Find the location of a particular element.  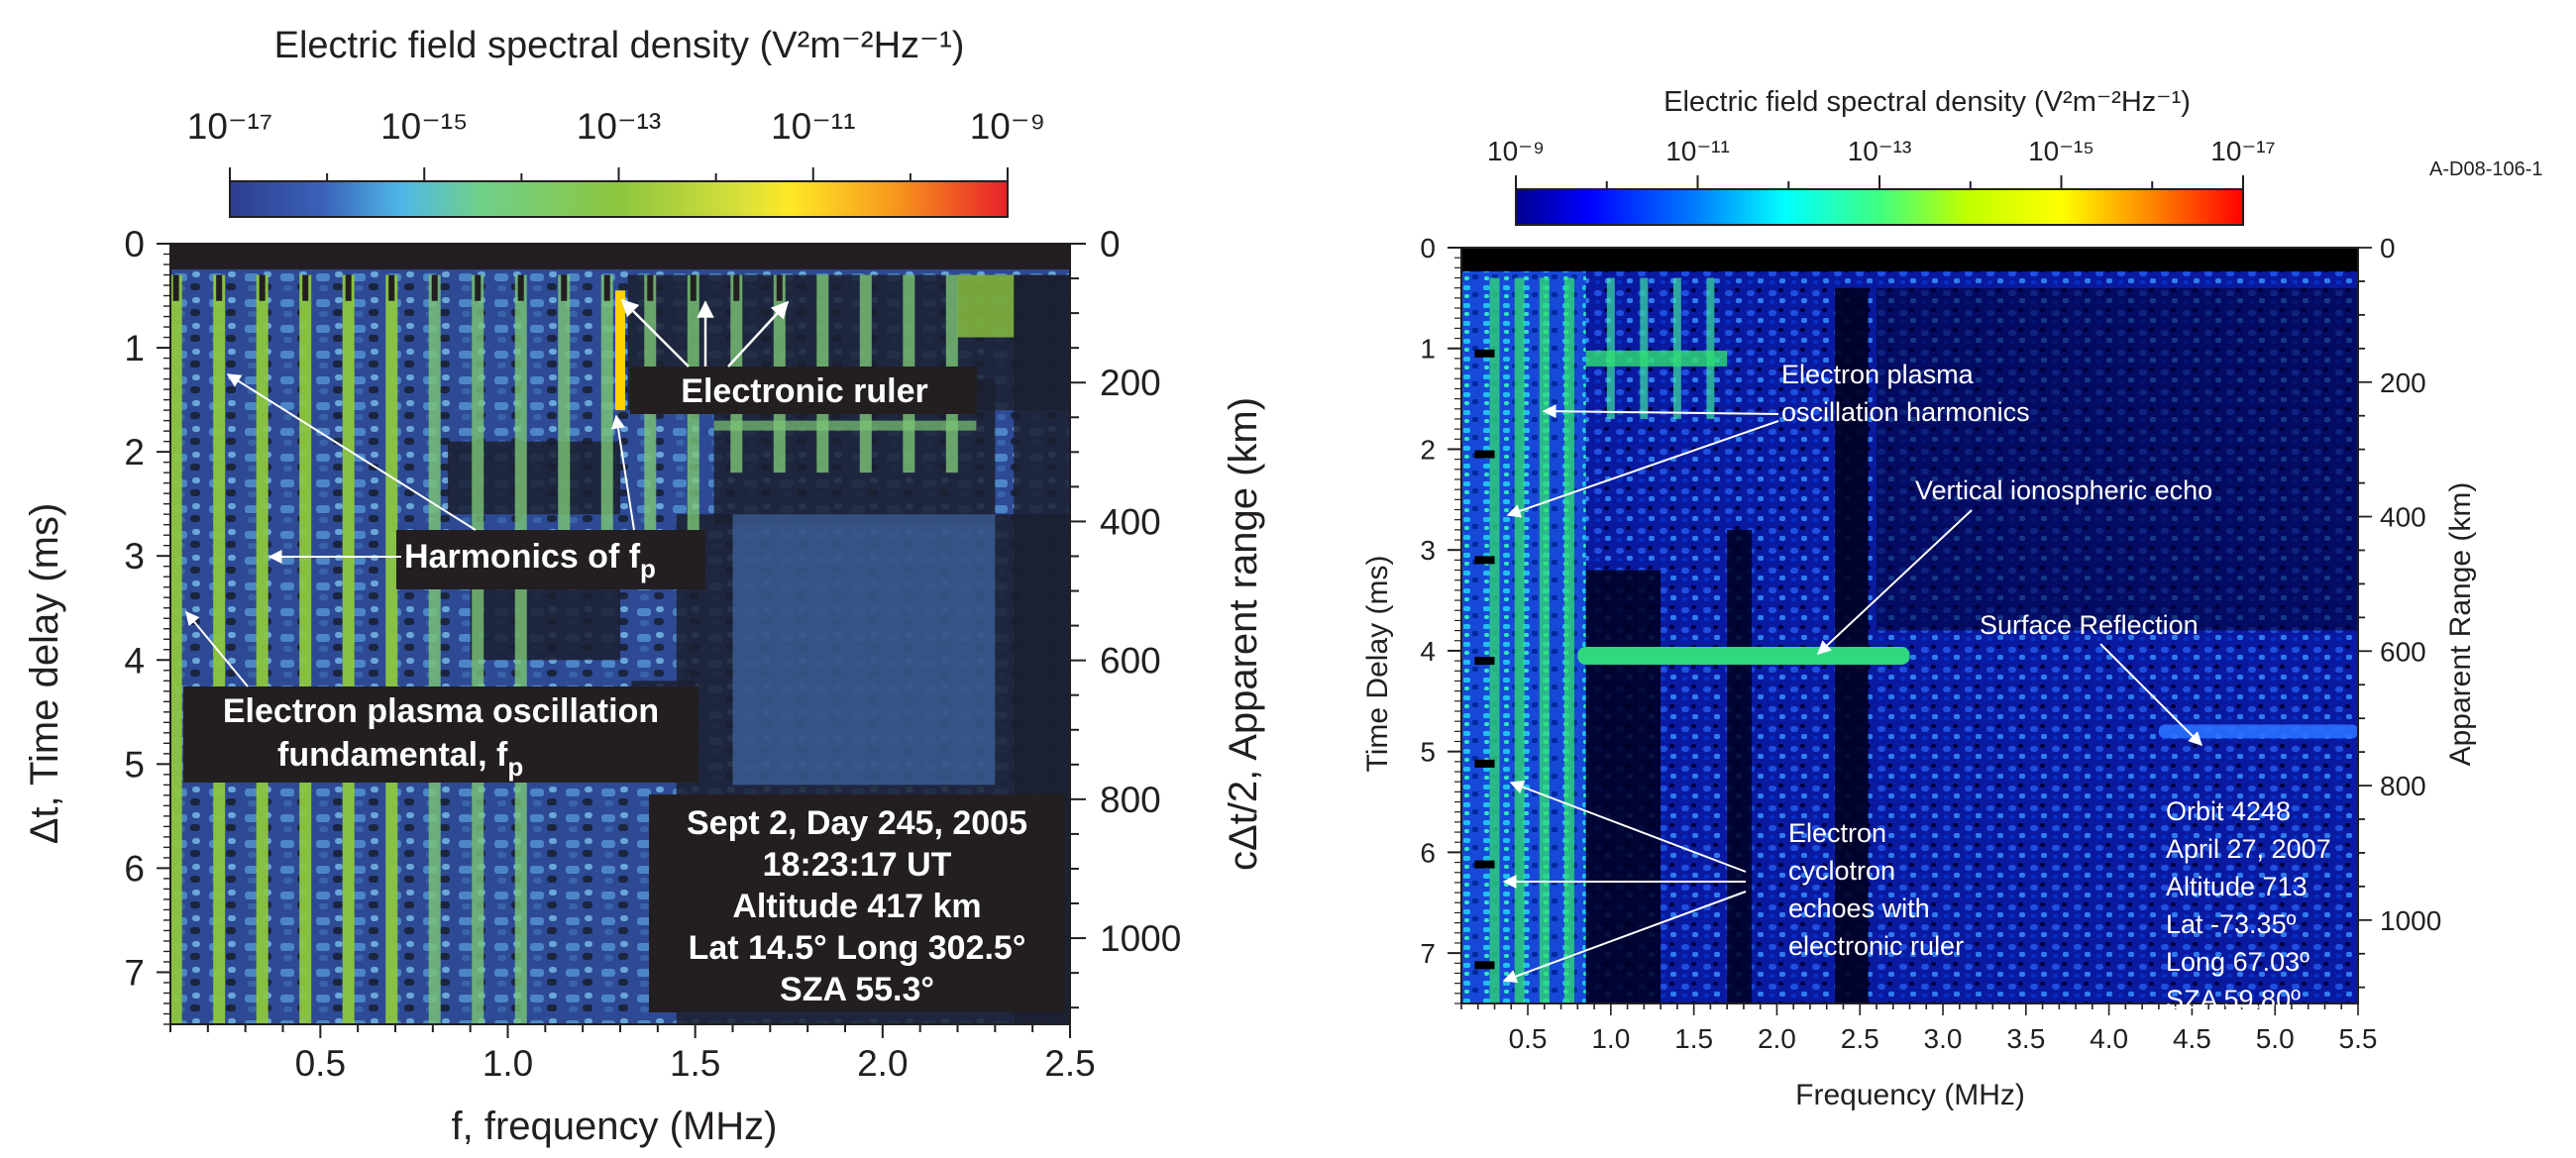

label-fundamental-1: Electron plasma oscillation is located at coordinates (441, 711).